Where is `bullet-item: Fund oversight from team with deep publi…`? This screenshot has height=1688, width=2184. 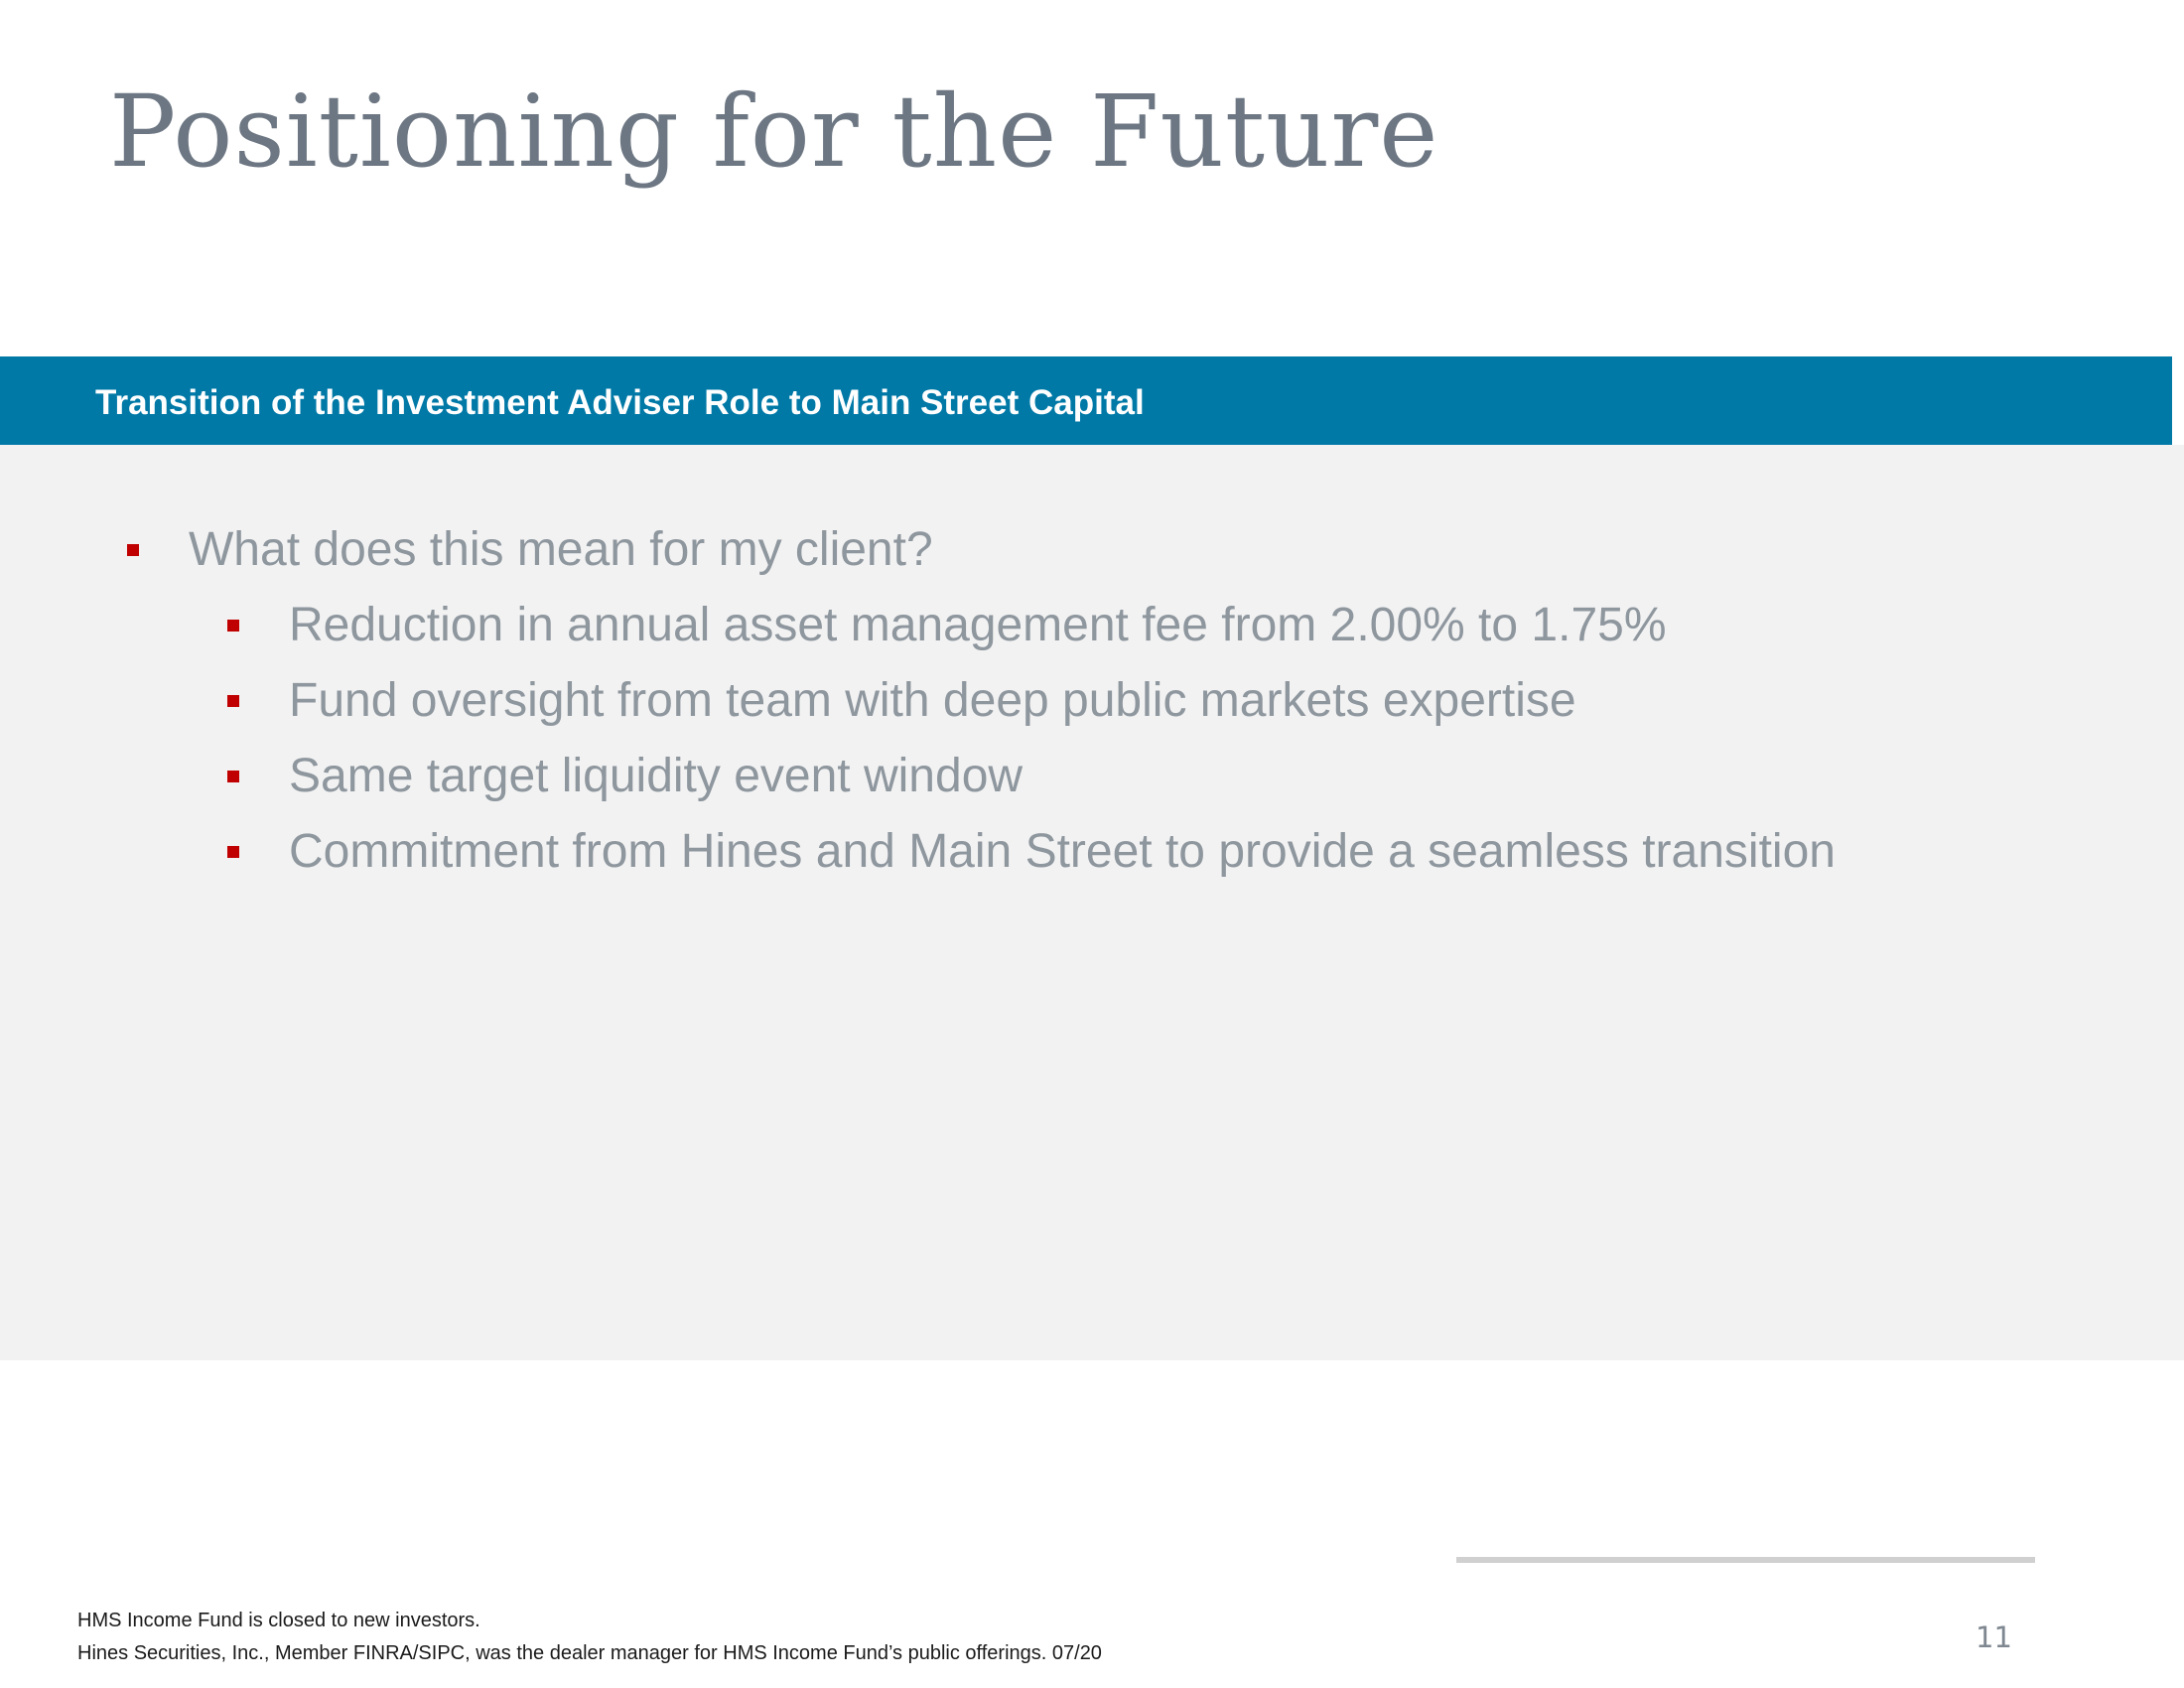
bullet-item: Fund oversight from team with deep publi… is located at coordinates (901, 700).